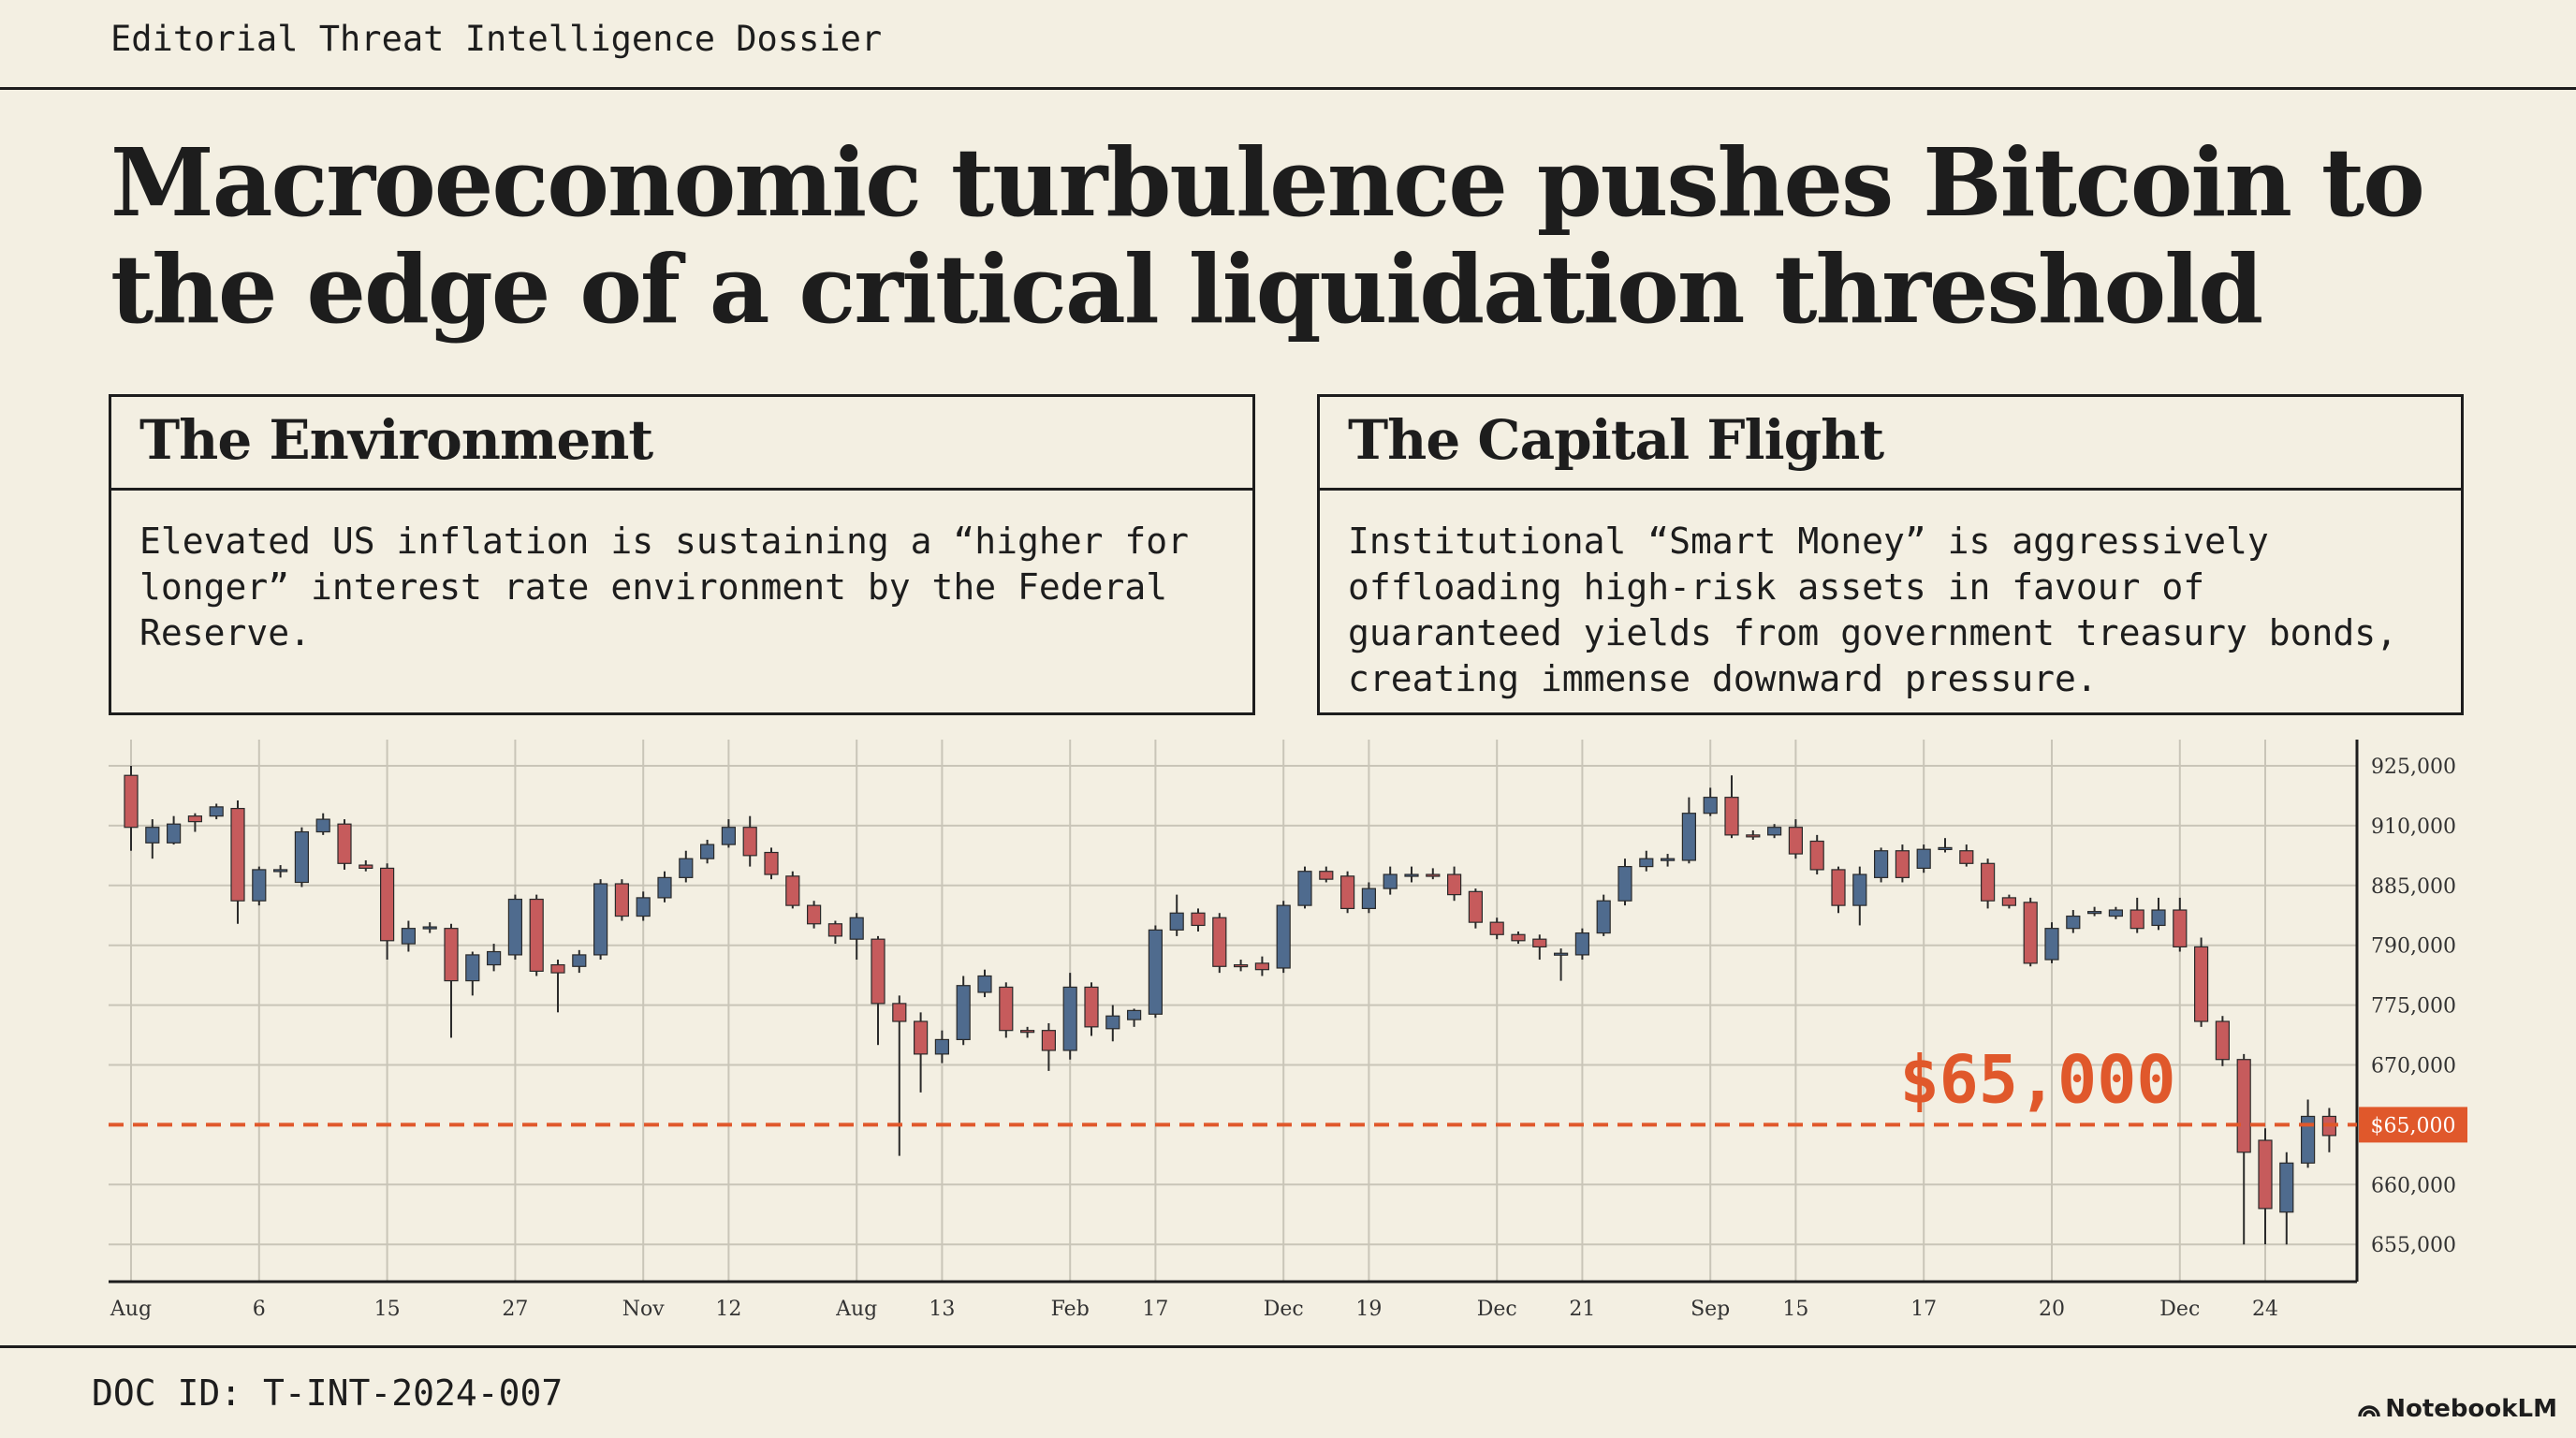 This screenshot has width=2576, height=1438. Describe the element at coordinates (131, 1309) in the screenshot. I see `x-tick-label: Aug` at that location.